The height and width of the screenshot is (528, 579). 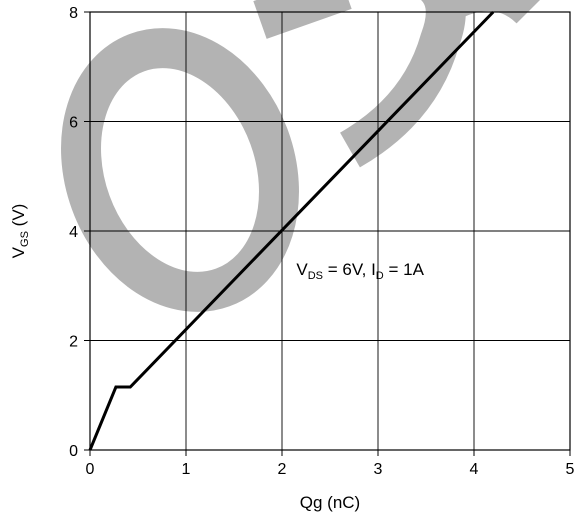 What do you see at coordinates (497, 12) in the screenshot?
I see `watermark-s` at bounding box center [497, 12].